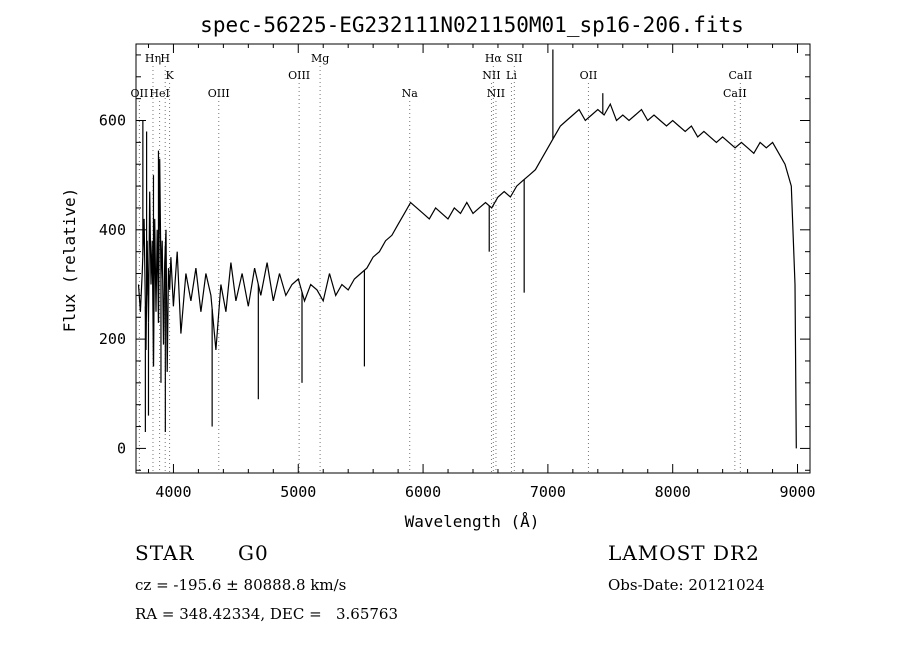  I want to click on object-class: STAR, so click(165, 553).